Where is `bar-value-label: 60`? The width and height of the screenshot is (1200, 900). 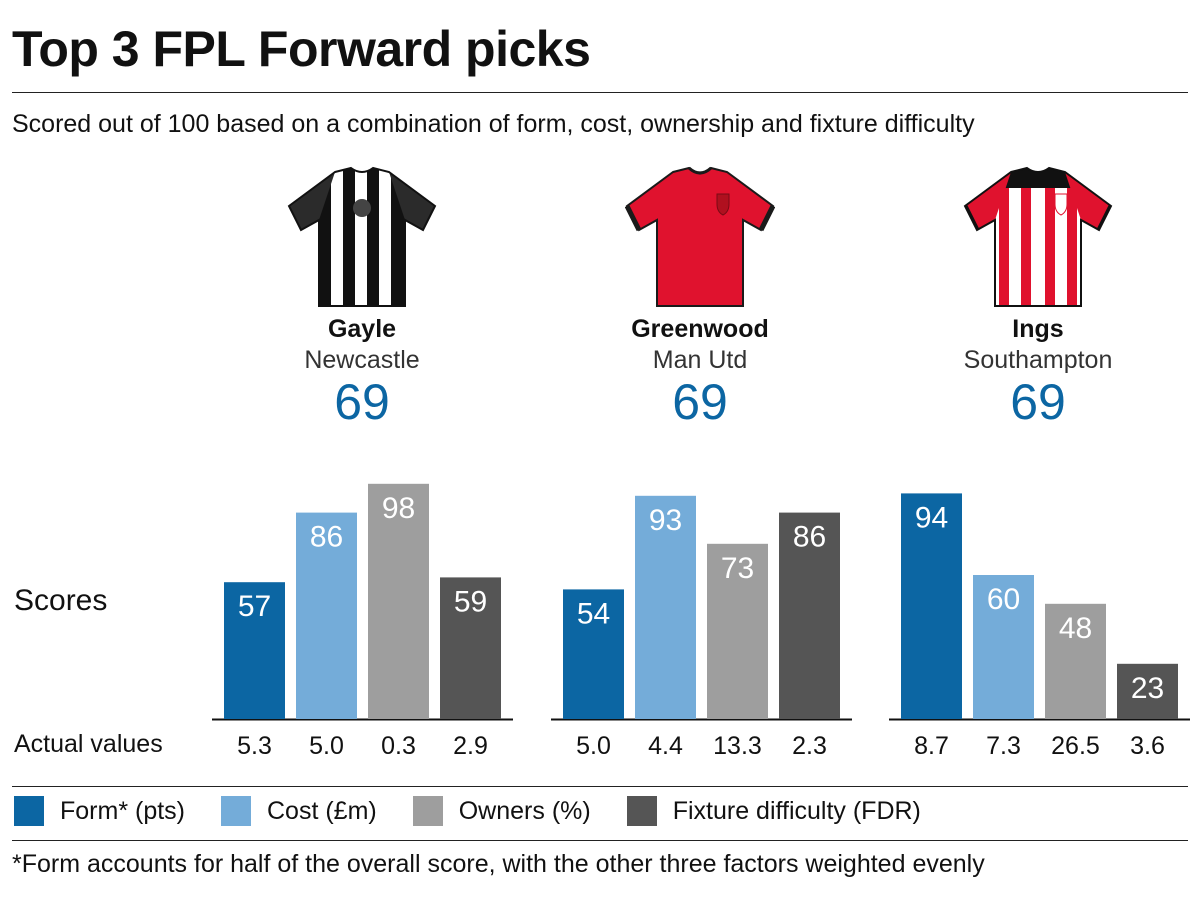
bar-value-label: 60 is located at coordinates (1003, 599).